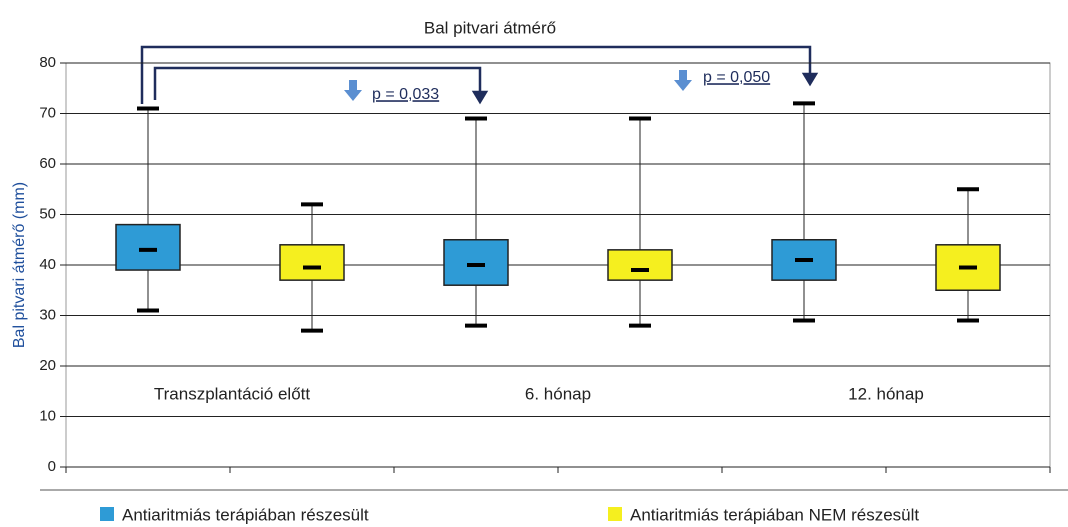 The height and width of the screenshot is (527, 1068). What do you see at coordinates (47, 163) in the screenshot?
I see `y-tick-label: 60` at bounding box center [47, 163].